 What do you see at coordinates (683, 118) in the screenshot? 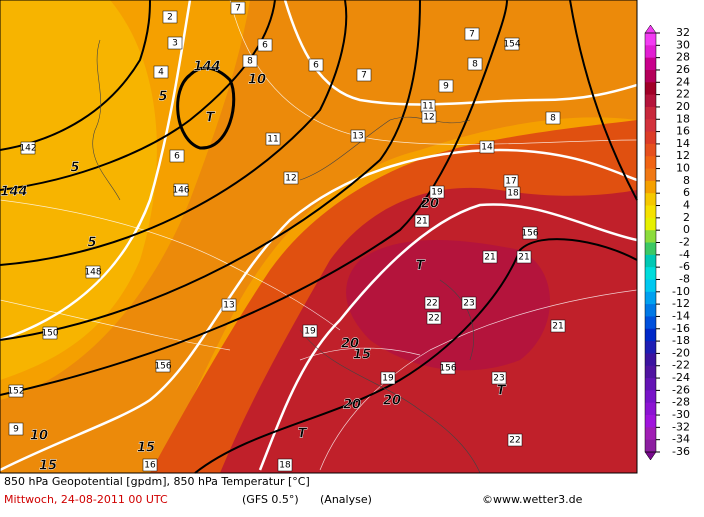
I see `scale-label: 18` at bounding box center [683, 118].